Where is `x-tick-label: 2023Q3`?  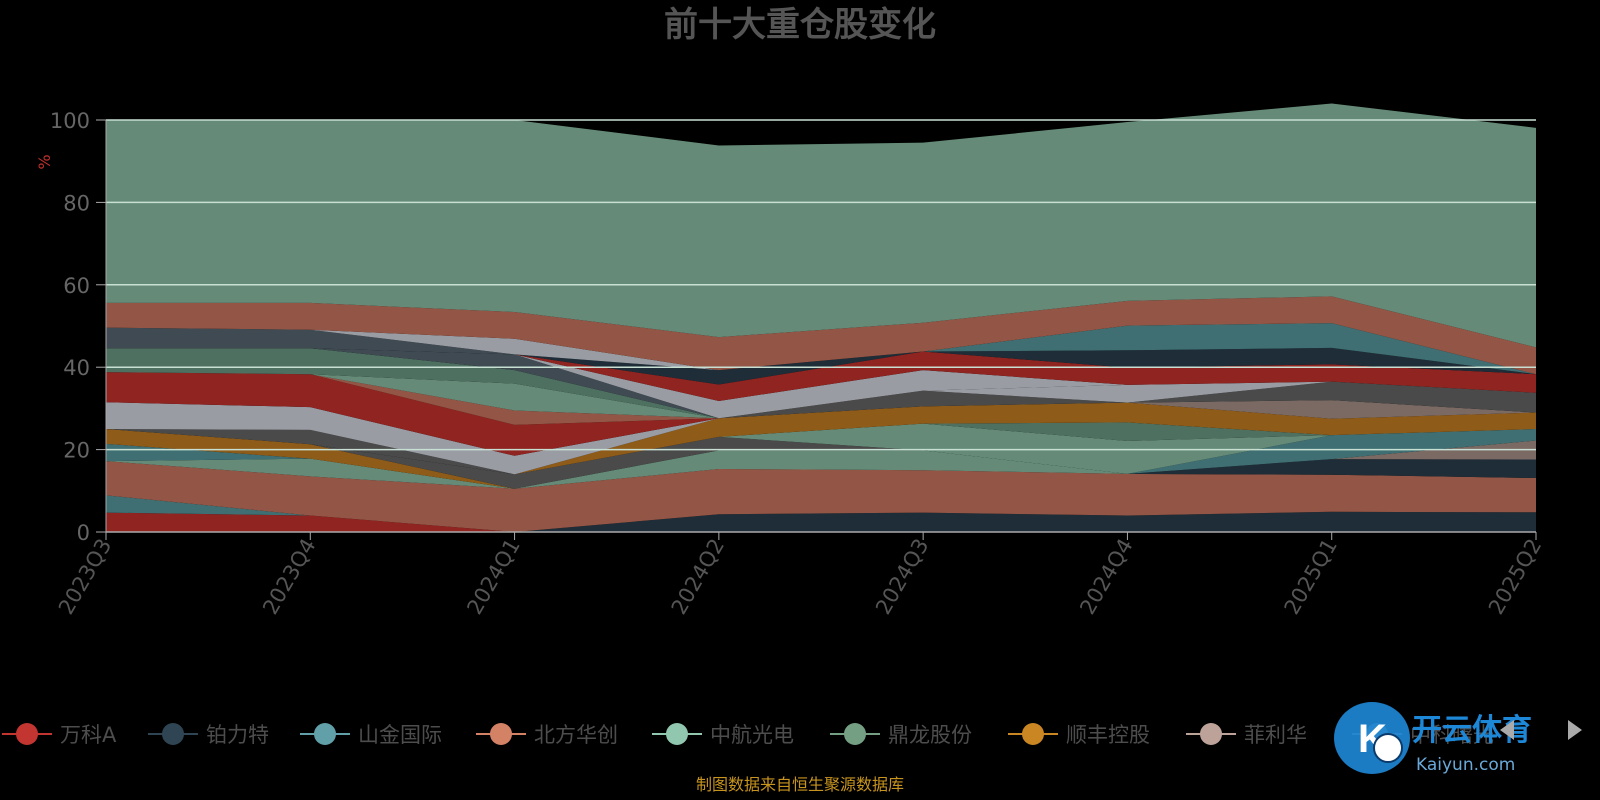 x-tick-label: 2023Q3 is located at coordinates (85, 577).